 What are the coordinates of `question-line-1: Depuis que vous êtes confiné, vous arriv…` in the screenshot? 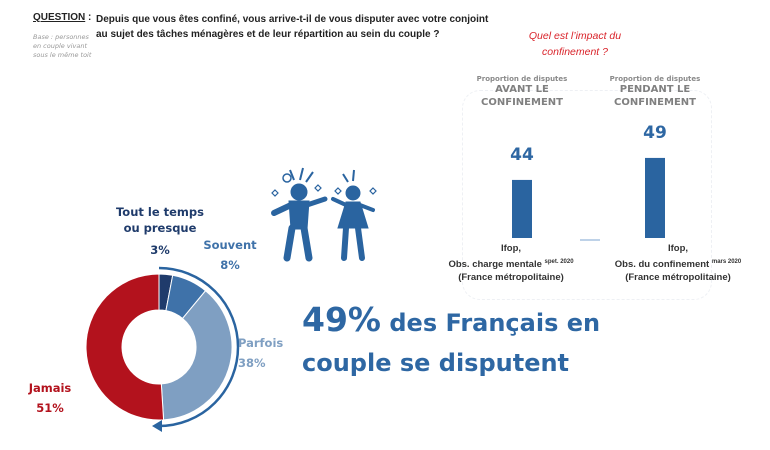 It's located at (292, 19).